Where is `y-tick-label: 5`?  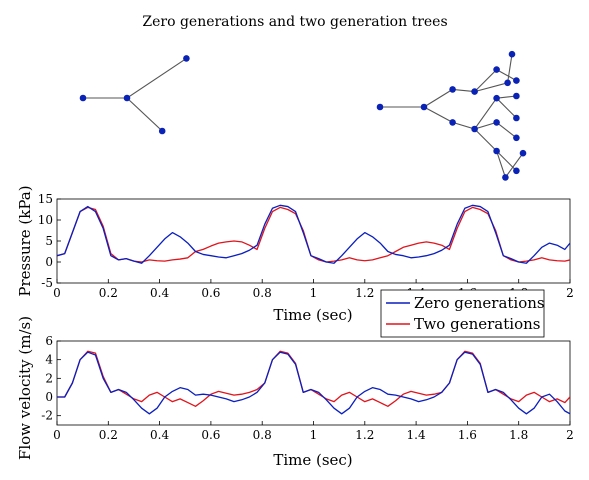 y-tick-label: 5 is located at coordinates (49, 241).